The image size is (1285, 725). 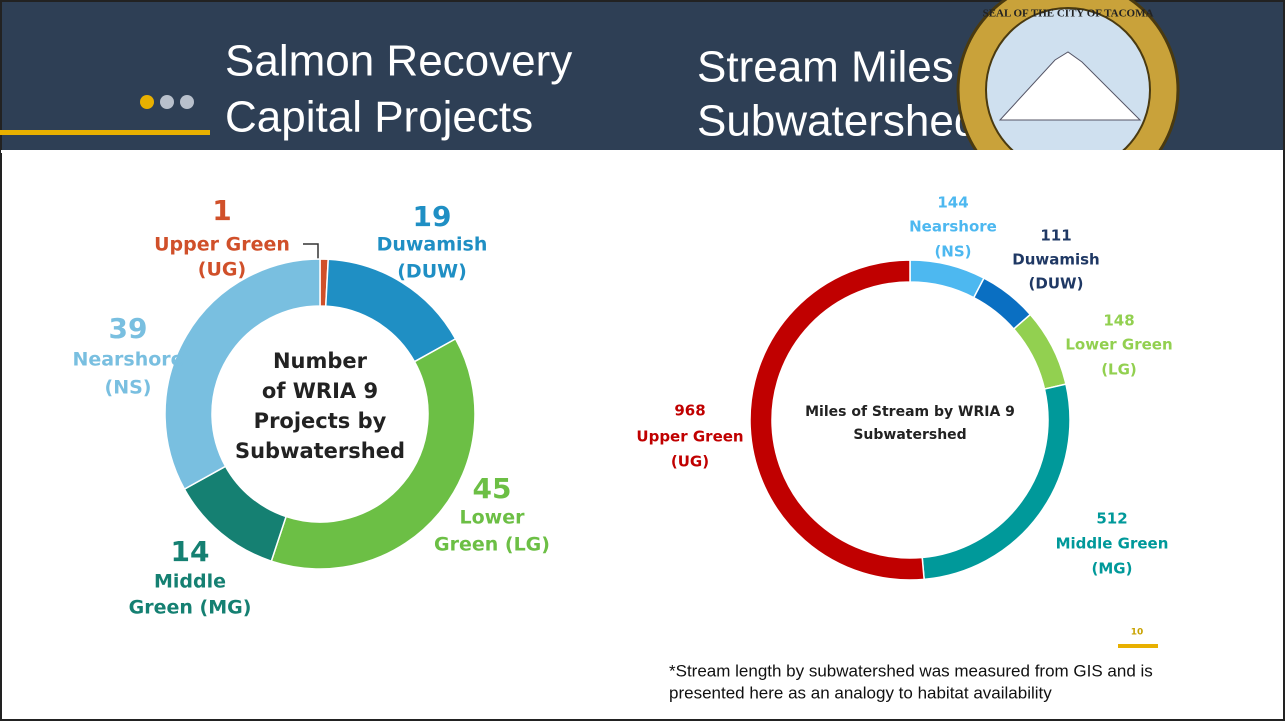 I want to click on page-number-line, so click(x=1138, y=646).